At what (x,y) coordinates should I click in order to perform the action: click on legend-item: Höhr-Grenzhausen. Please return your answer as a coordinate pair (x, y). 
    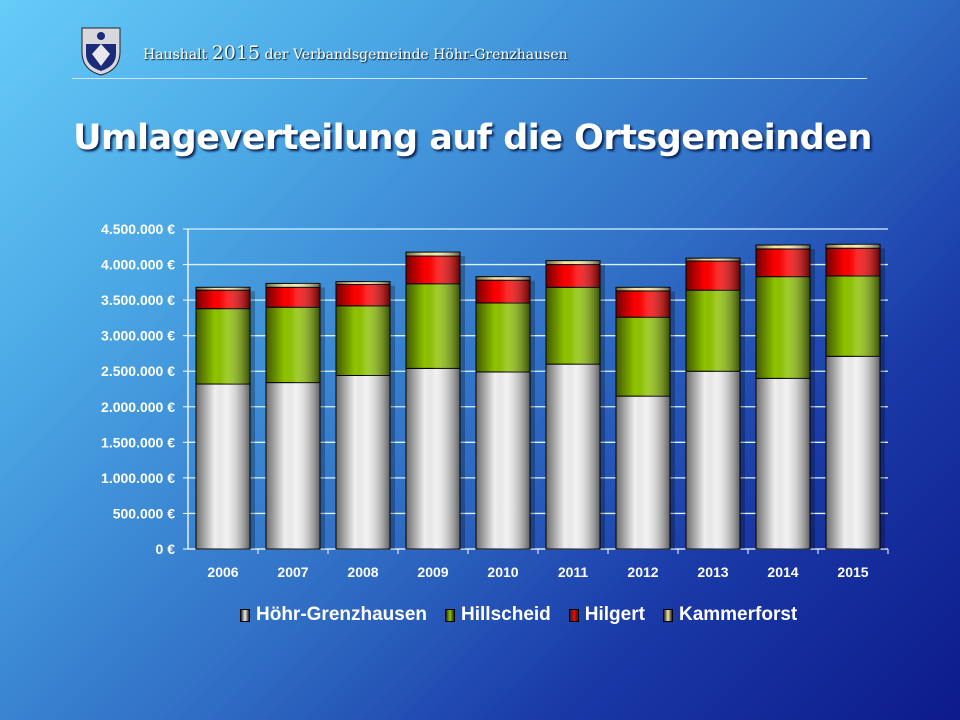
    Looking at the image, I should click on (333, 615).